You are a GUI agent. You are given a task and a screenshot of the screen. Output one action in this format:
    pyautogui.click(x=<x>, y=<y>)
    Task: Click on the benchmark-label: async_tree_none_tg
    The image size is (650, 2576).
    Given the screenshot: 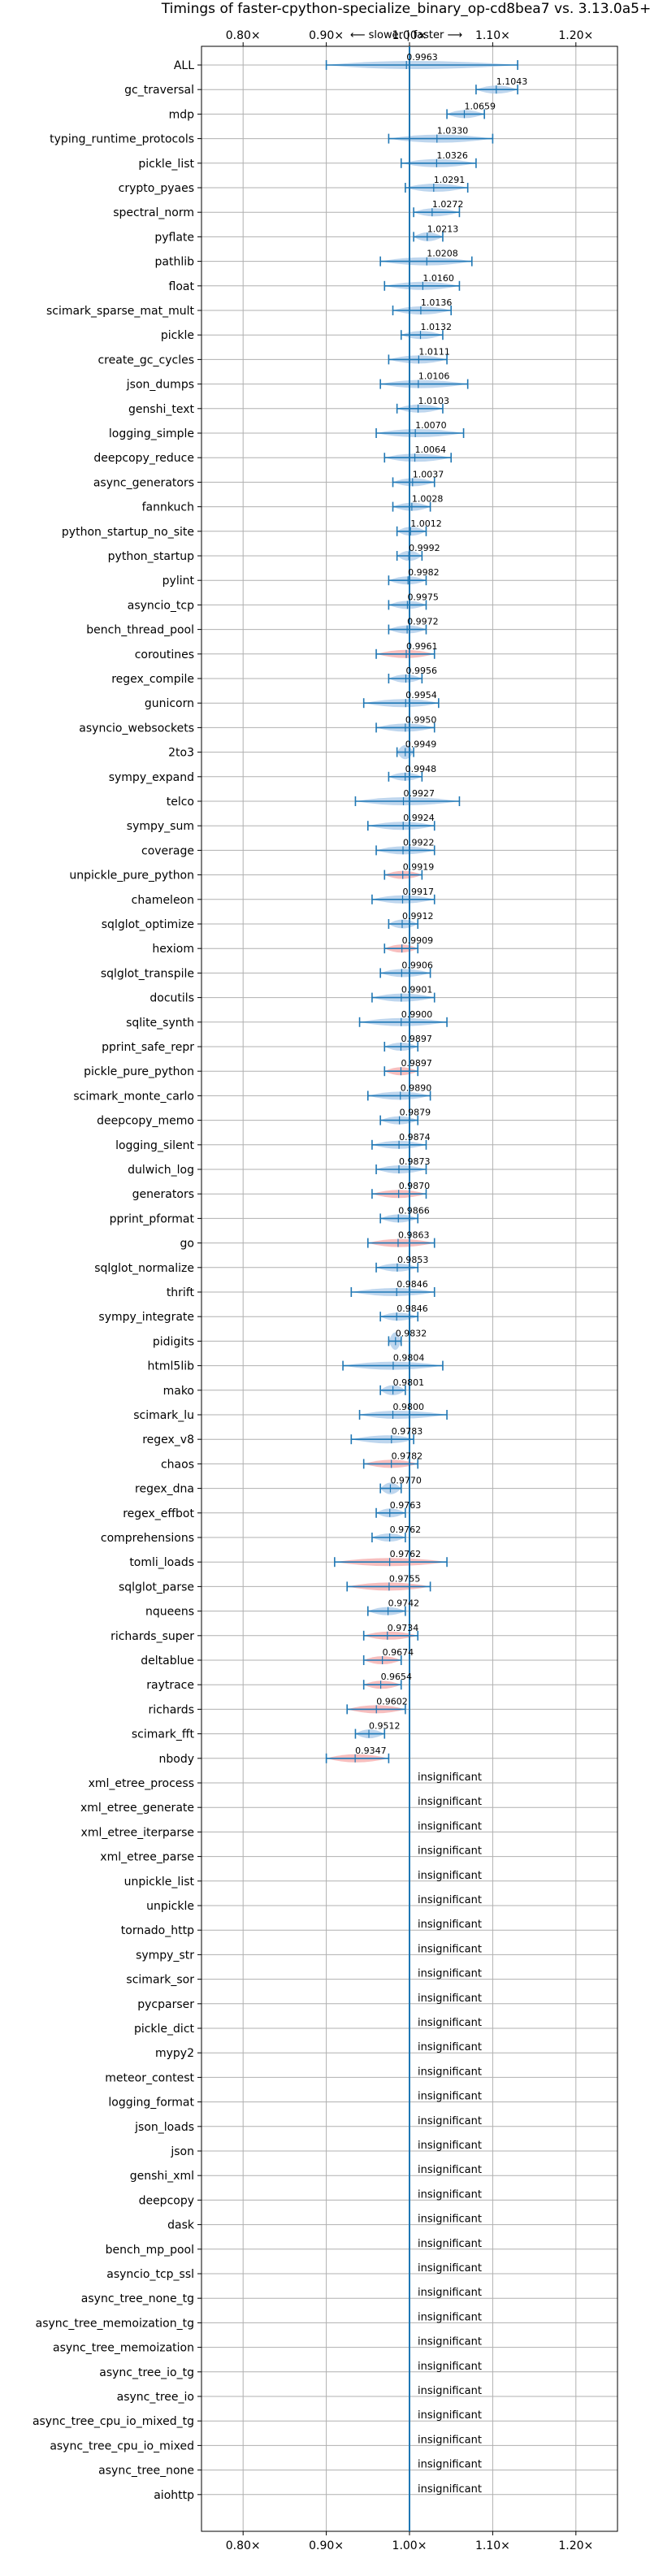 What is the action you would take?
    pyautogui.click(x=137, y=2298)
    